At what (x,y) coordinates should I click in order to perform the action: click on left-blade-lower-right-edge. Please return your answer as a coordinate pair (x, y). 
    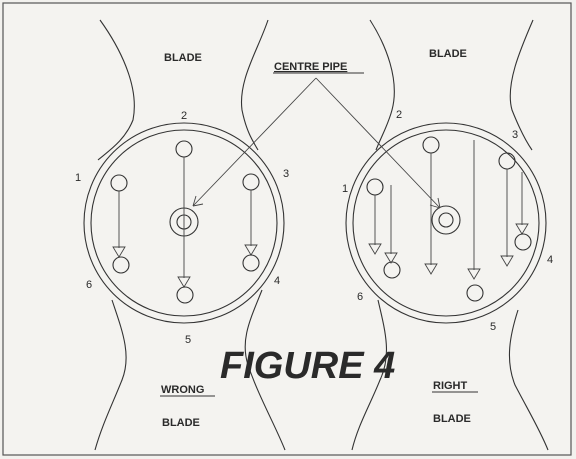
    Looking at the image, I should click on (265, 370).